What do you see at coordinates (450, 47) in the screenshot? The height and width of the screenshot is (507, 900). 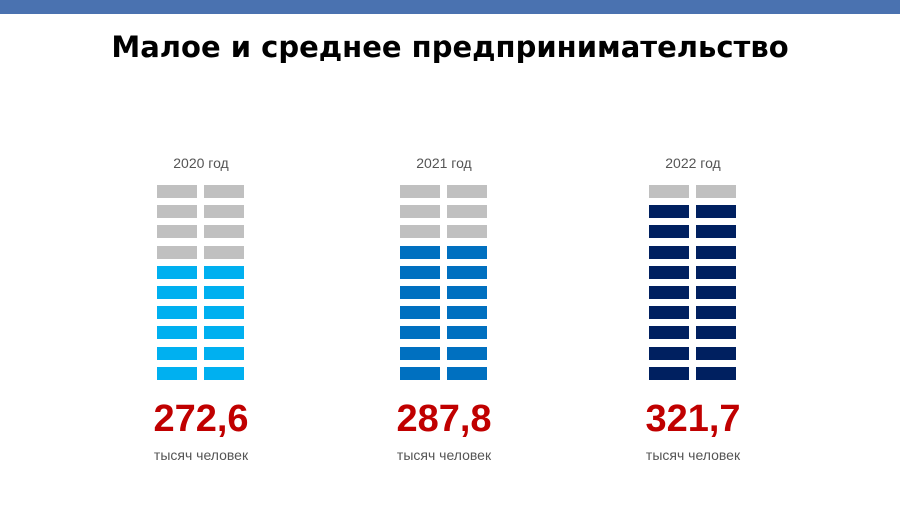 I see `page-title: Малое и среднее предпринимательство` at bounding box center [450, 47].